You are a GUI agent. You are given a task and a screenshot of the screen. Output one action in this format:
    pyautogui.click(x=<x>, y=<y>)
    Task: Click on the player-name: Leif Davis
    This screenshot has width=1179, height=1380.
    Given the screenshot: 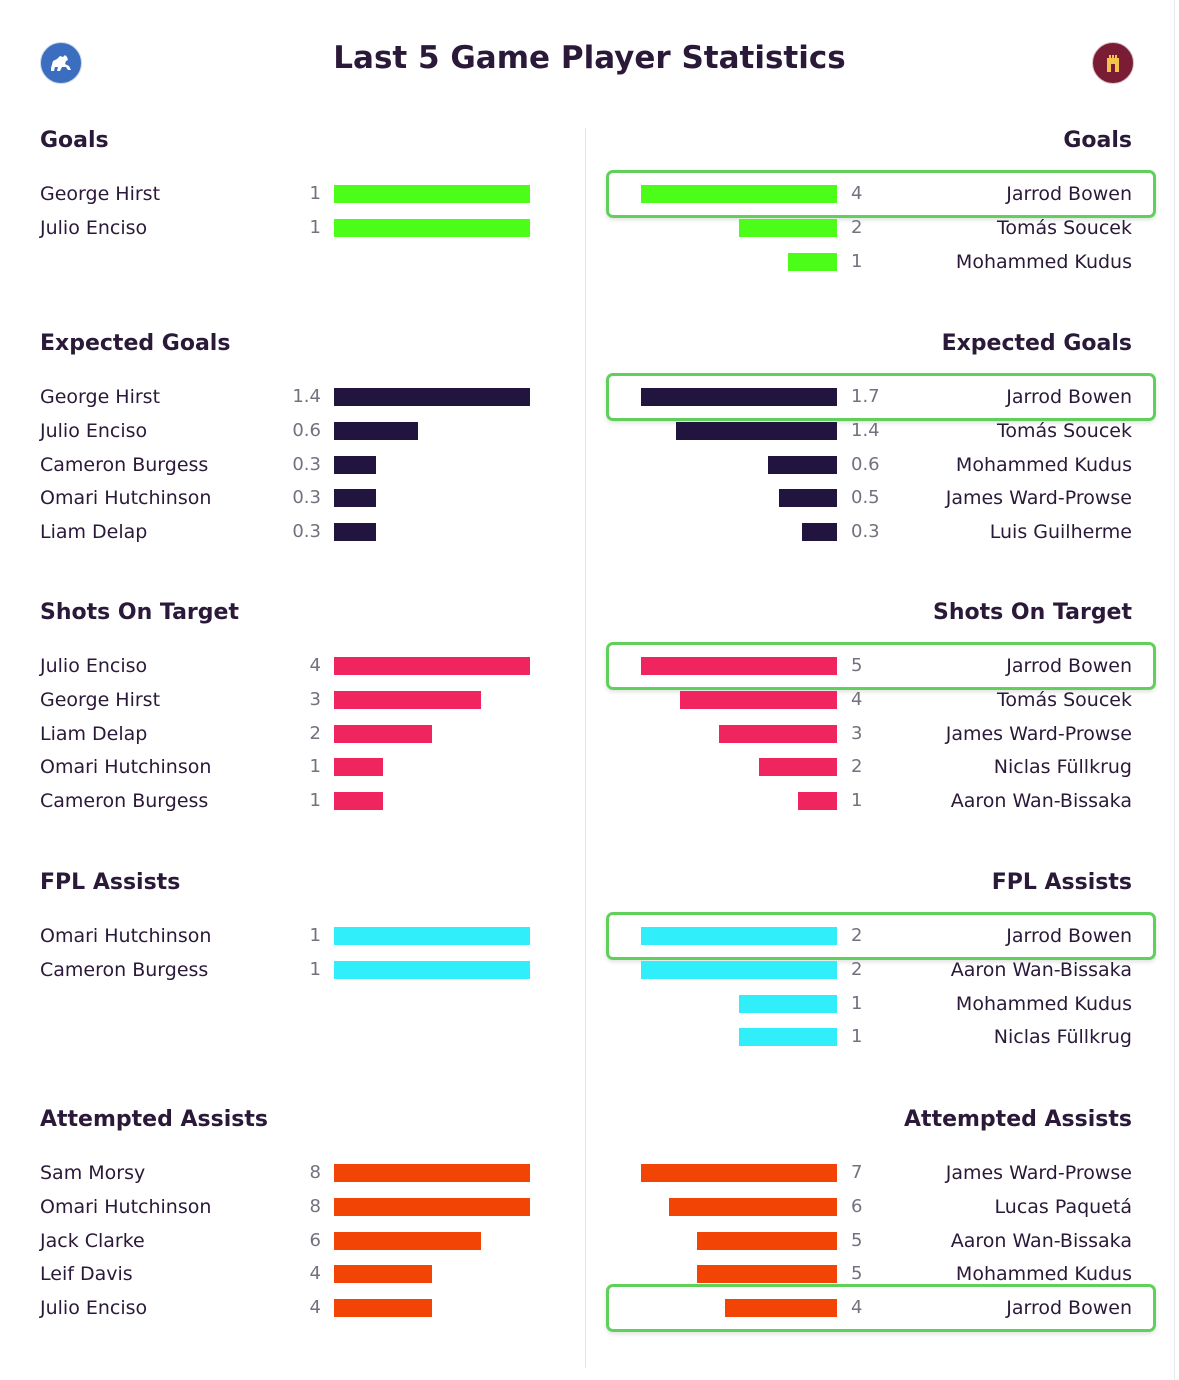 What is the action you would take?
    pyautogui.click(x=86, y=1274)
    